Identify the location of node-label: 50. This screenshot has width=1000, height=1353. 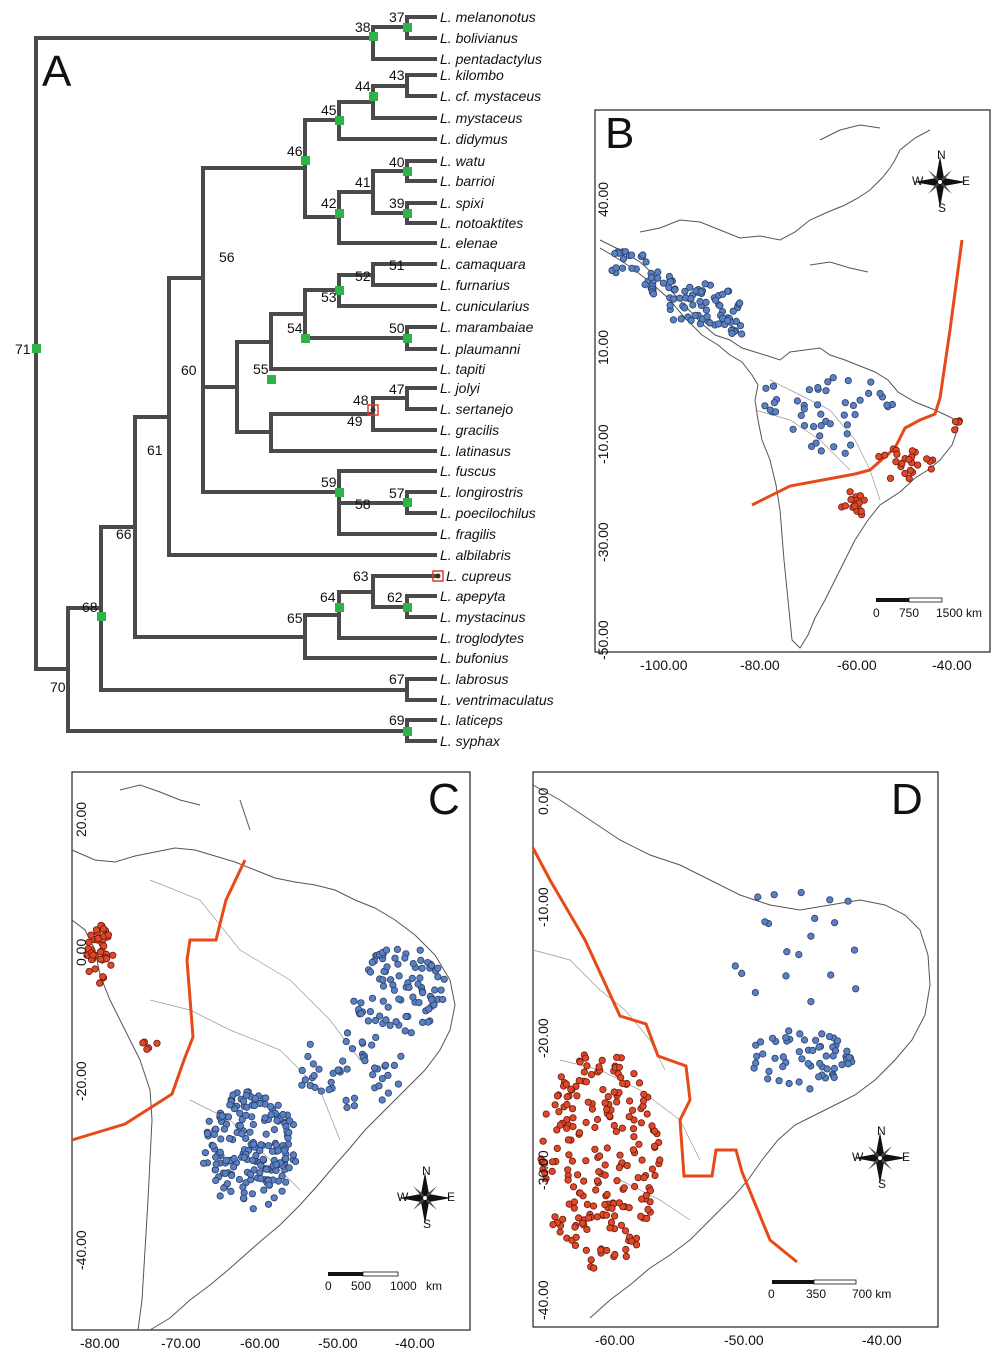
(397, 328).